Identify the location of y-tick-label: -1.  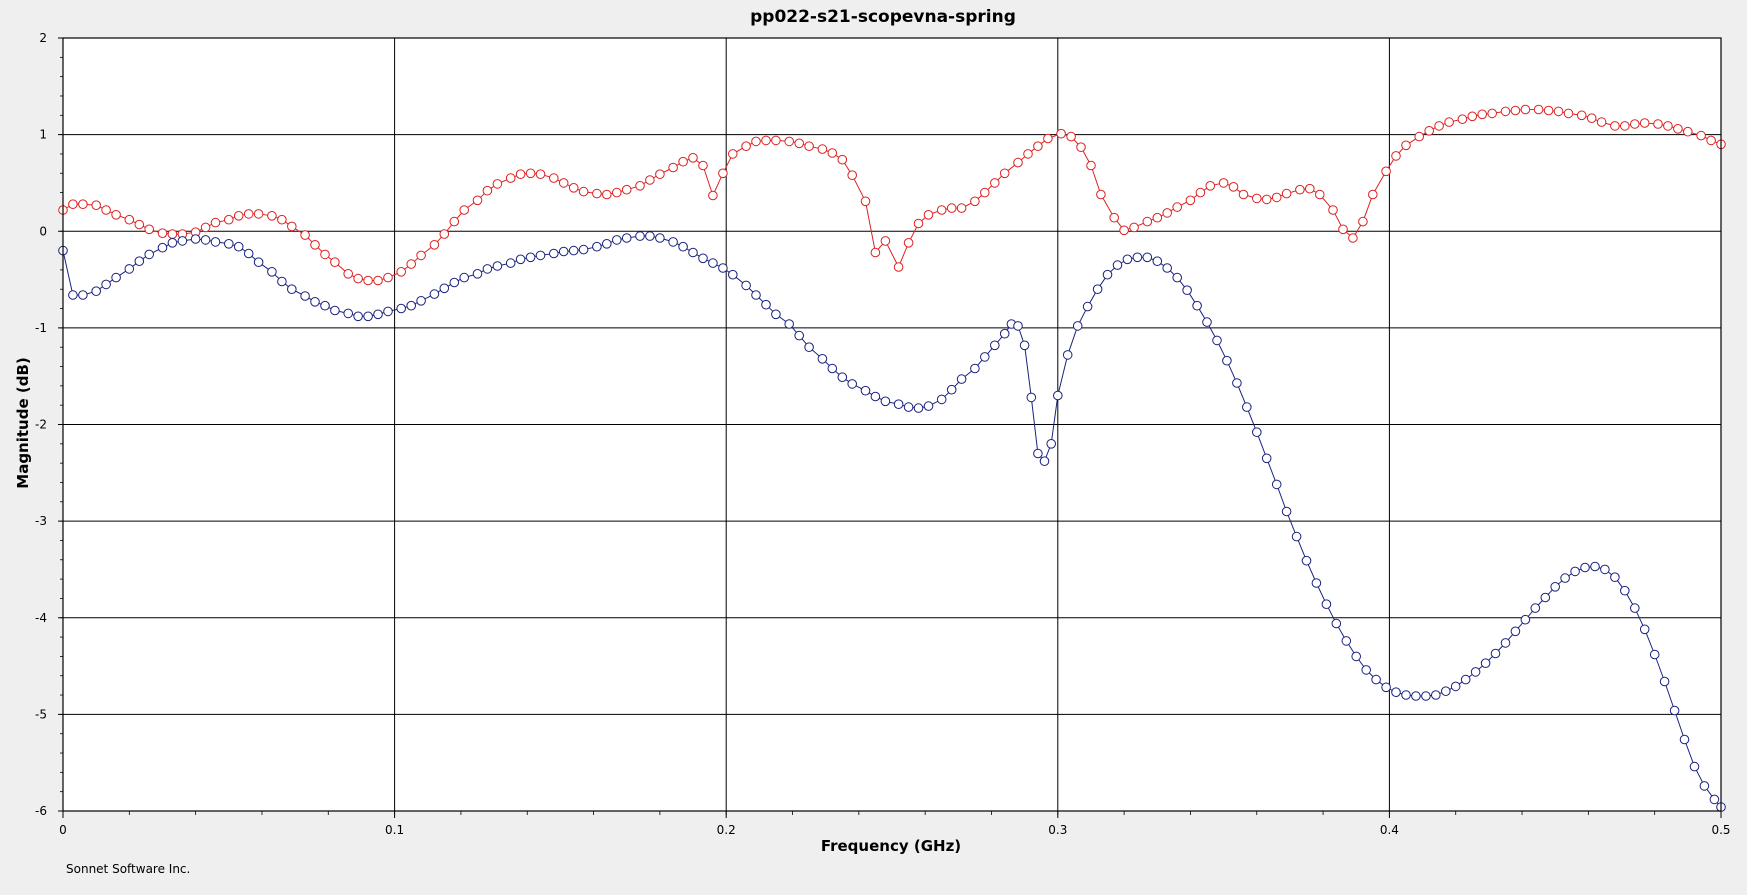
(41, 328).